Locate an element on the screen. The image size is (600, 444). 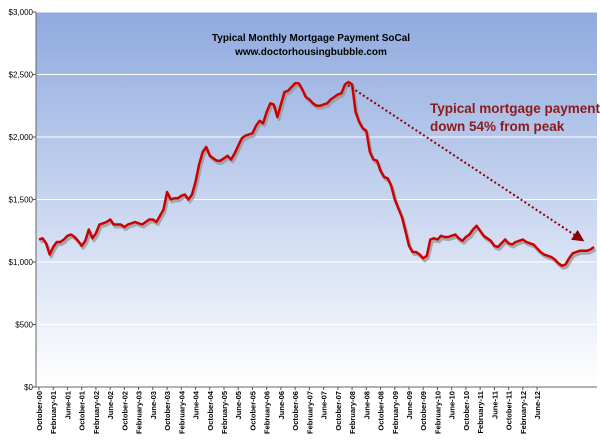
x-tick-label: October-02 is located at coordinates (124, 411).